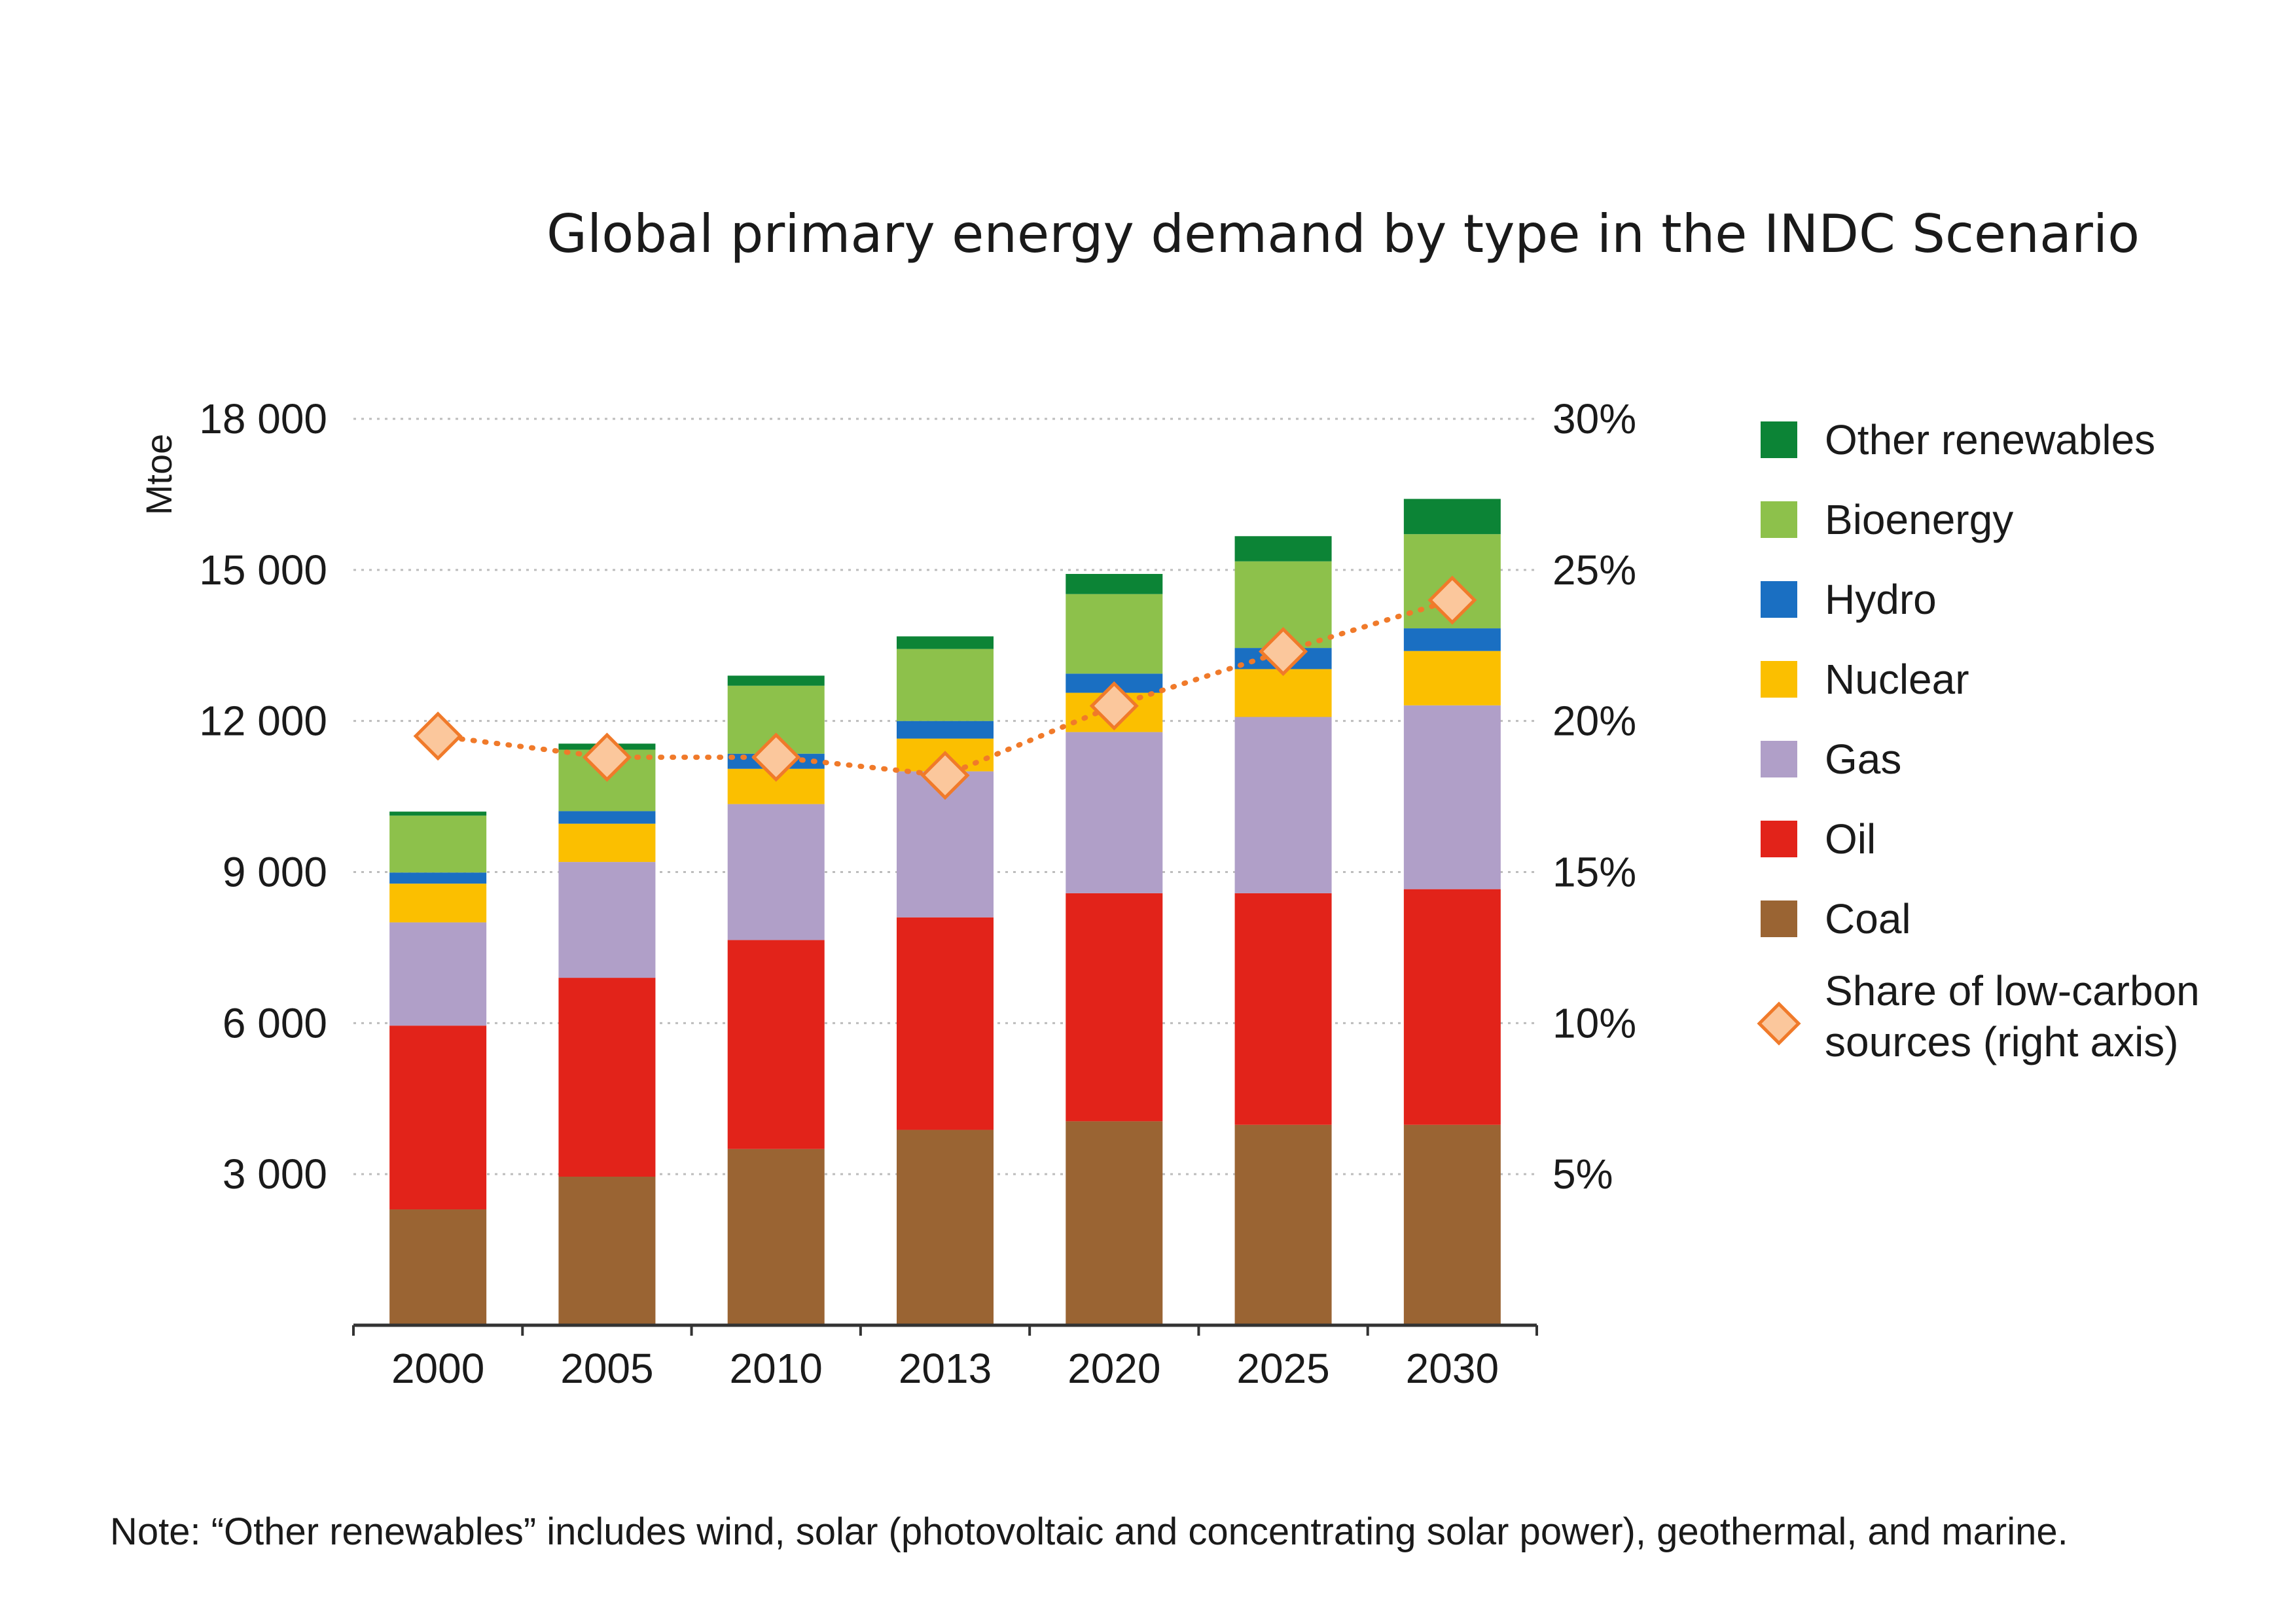 The image size is (2296, 1623). Describe the element at coordinates (1452, 1368) in the screenshot. I see `x-tick-label: 2030` at that location.